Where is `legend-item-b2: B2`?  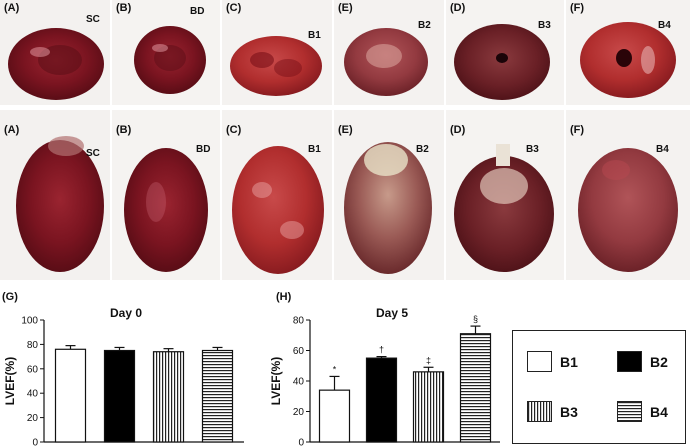
legend-item-b2: B2 is located at coordinates (642, 361).